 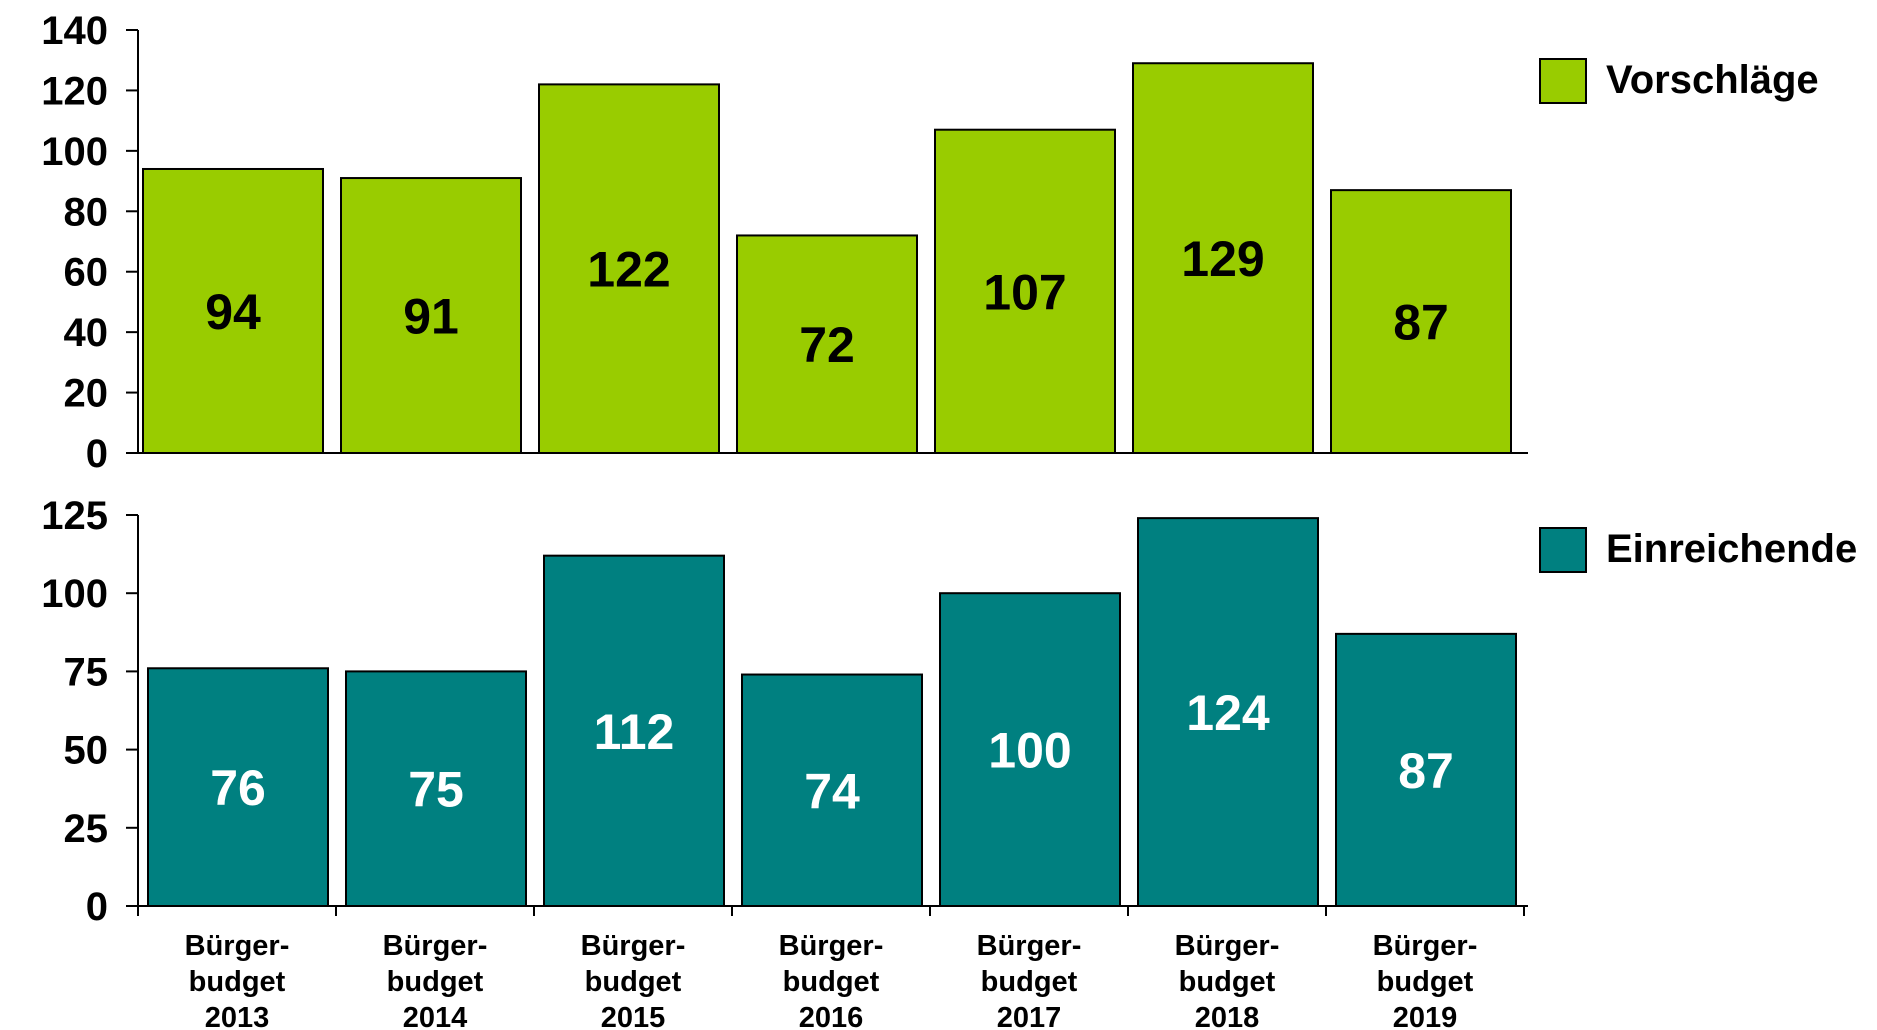 What do you see at coordinates (1227, 1016) in the screenshot?
I see `category-label-line: 2018` at bounding box center [1227, 1016].